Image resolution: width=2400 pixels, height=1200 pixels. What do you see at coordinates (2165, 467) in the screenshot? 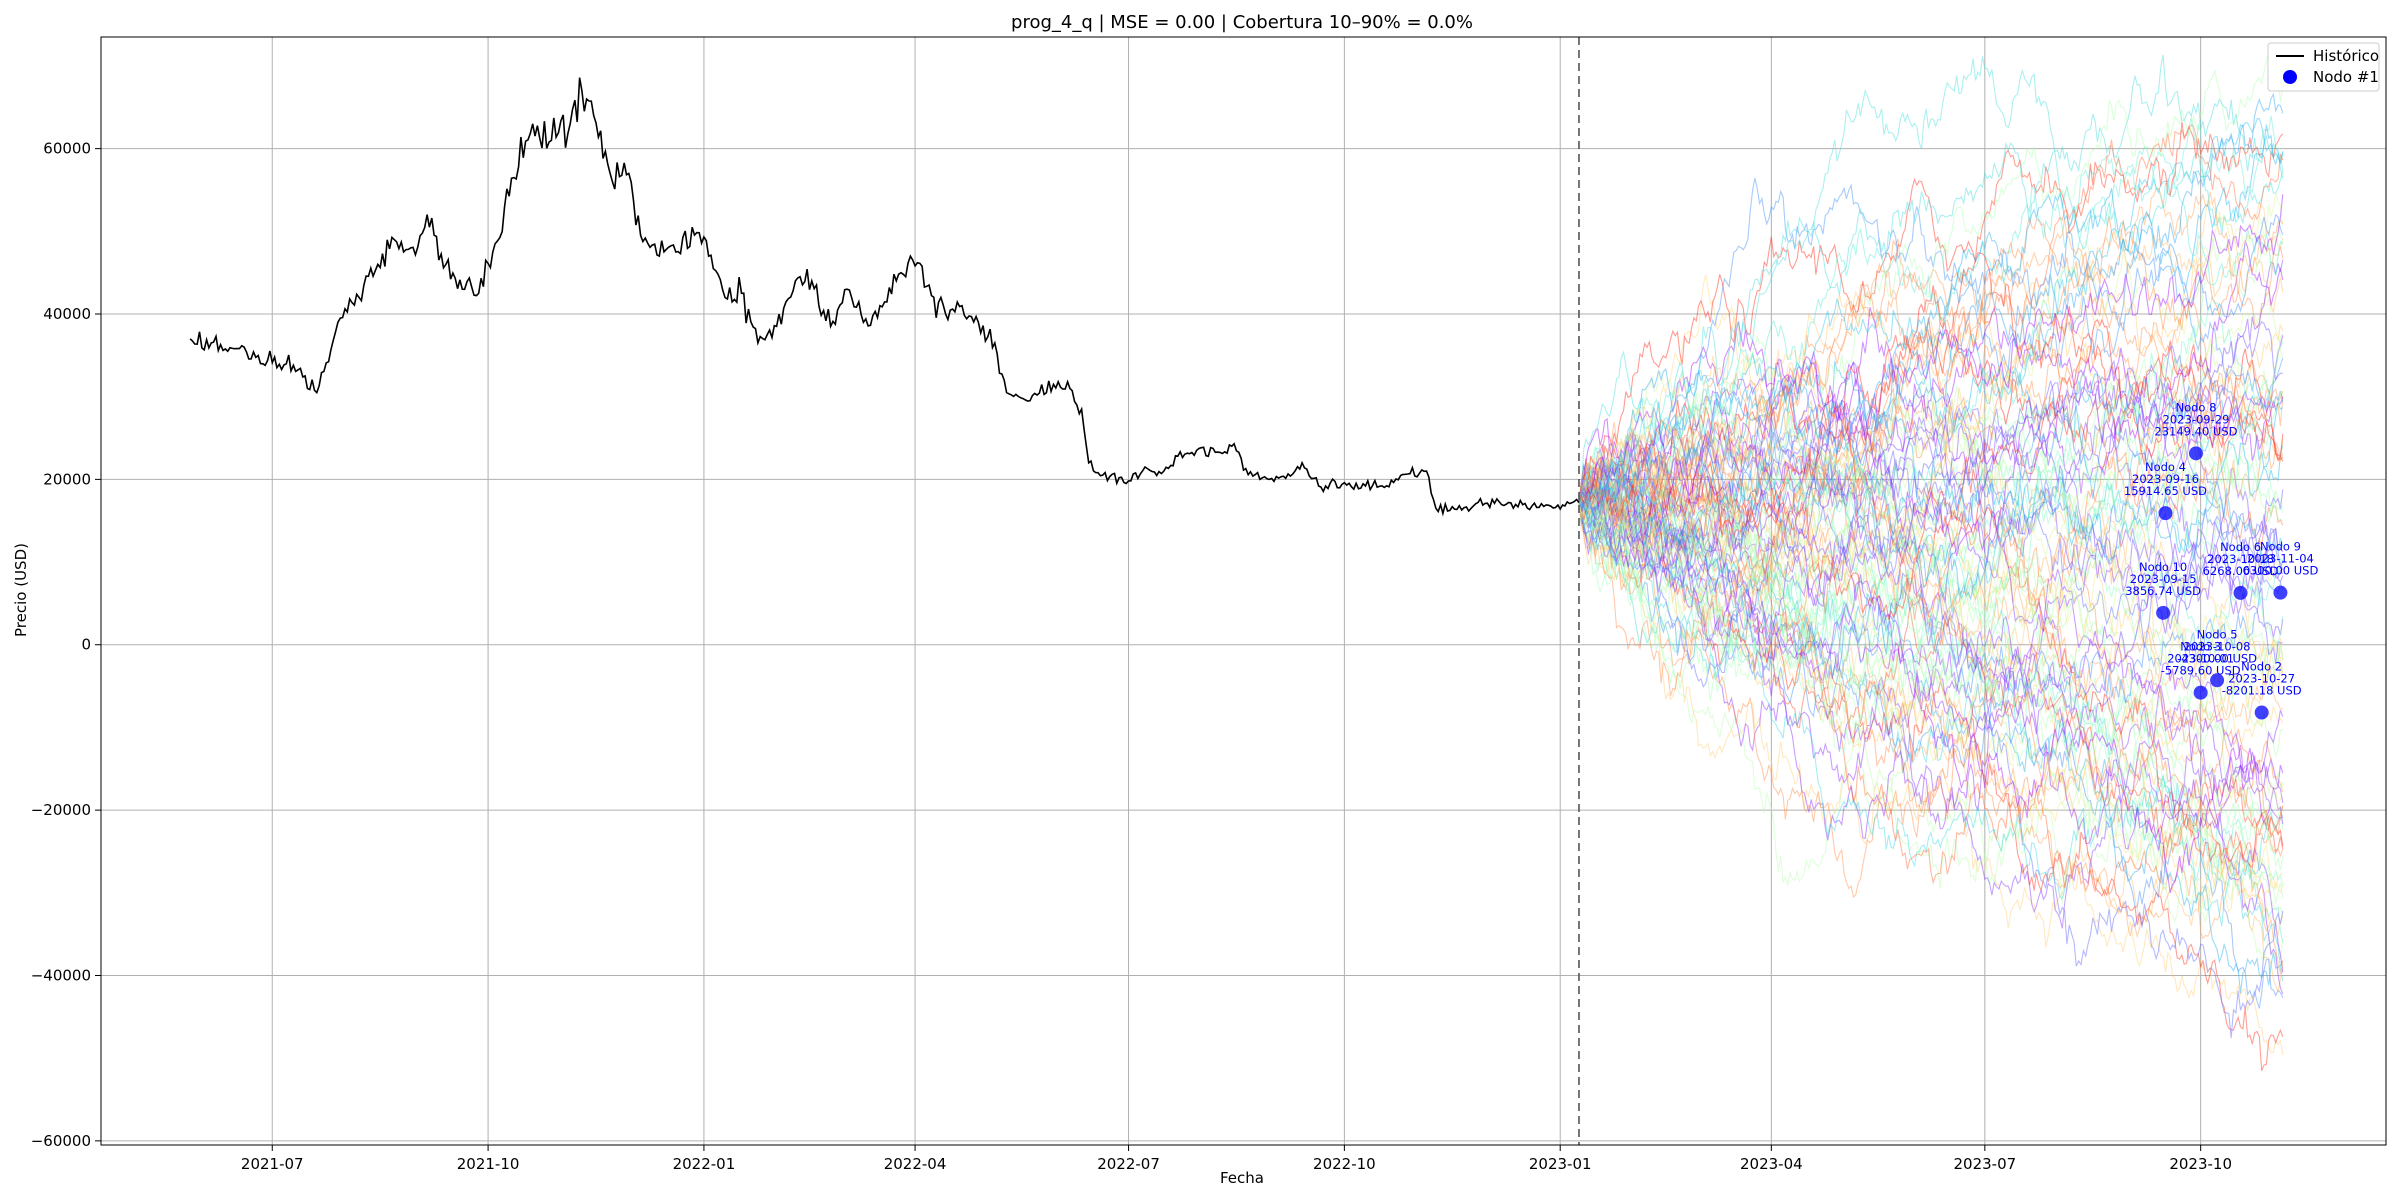
I see `node-label: Nodo 4` at bounding box center [2165, 467].